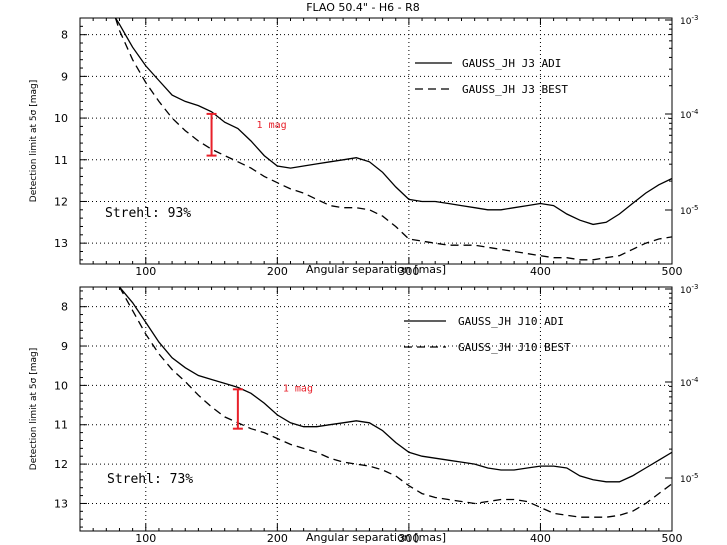  Describe the element at coordinates (511, 321) in the screenshot. I see `legend-label: GAUSS_JH J10 ADI` at that location.